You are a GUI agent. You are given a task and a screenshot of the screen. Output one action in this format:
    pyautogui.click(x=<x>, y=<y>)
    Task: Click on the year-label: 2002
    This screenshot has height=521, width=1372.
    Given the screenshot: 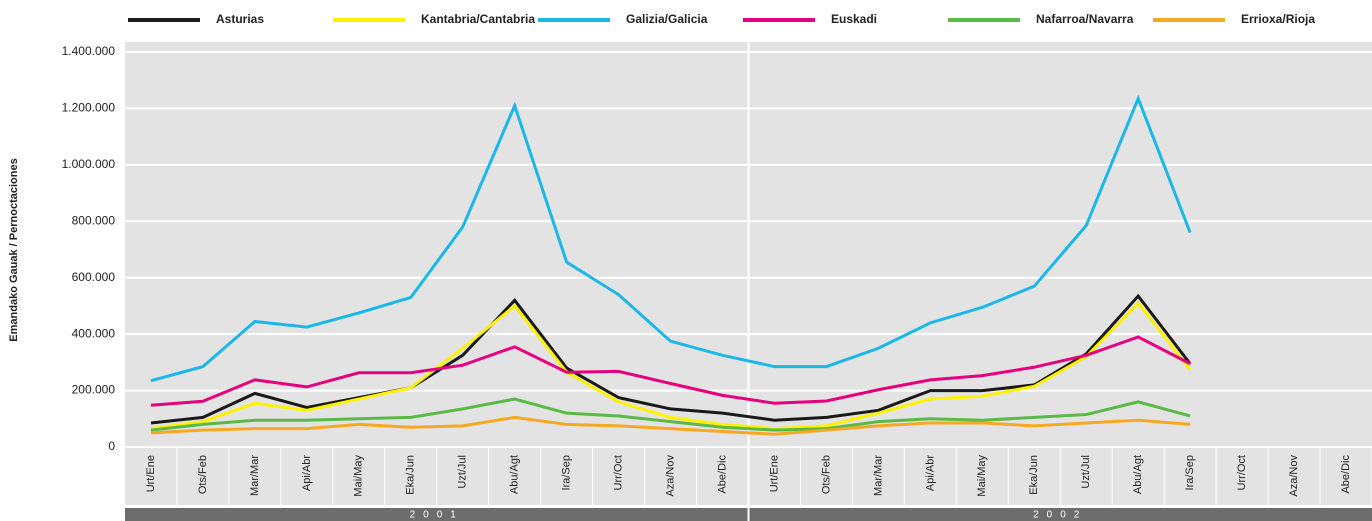 What is the action you would take?
    pyautogui.click(x=1060, y=515)
    